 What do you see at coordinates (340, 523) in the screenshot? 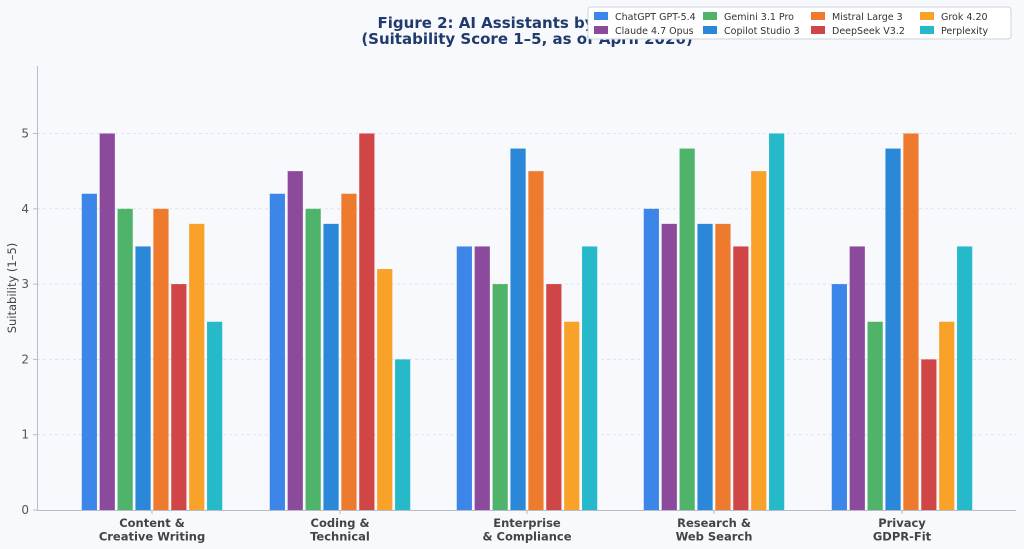
I see `x-tick-label: Coding &` at bounding box center [340, 523].